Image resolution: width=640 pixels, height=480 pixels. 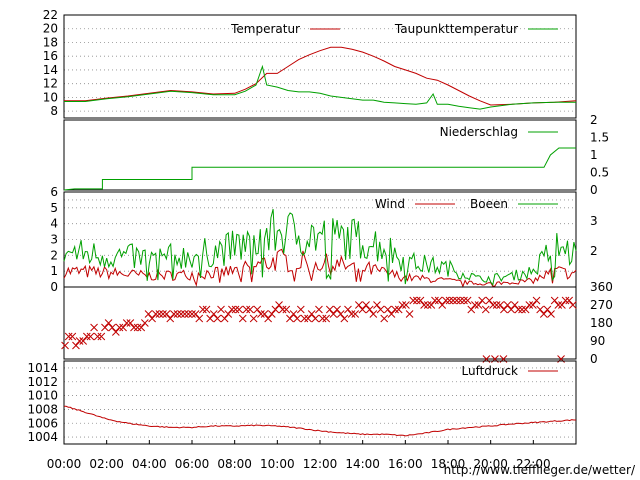 I want to click on y-tick-label: 0, so click(x=594, y=359).